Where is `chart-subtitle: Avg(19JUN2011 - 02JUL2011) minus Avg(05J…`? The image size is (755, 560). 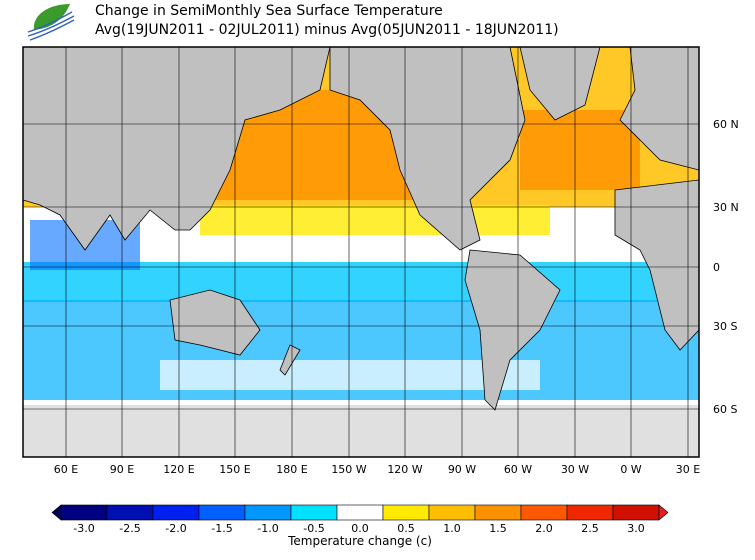 chart-subtitle: Avg(19JUN2011 - 02JUL2011) minus Avg(05J… is located at coordinates (327, 30).